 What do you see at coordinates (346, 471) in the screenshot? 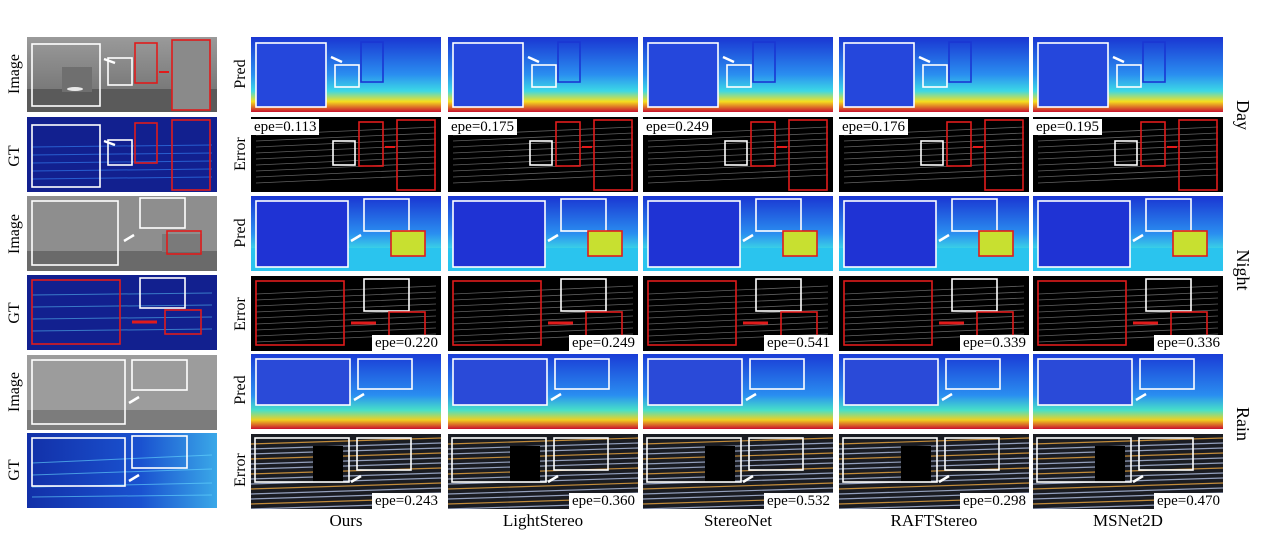
I see `error-rain-ours: epe=0.243` at bounding box center [346, 471].